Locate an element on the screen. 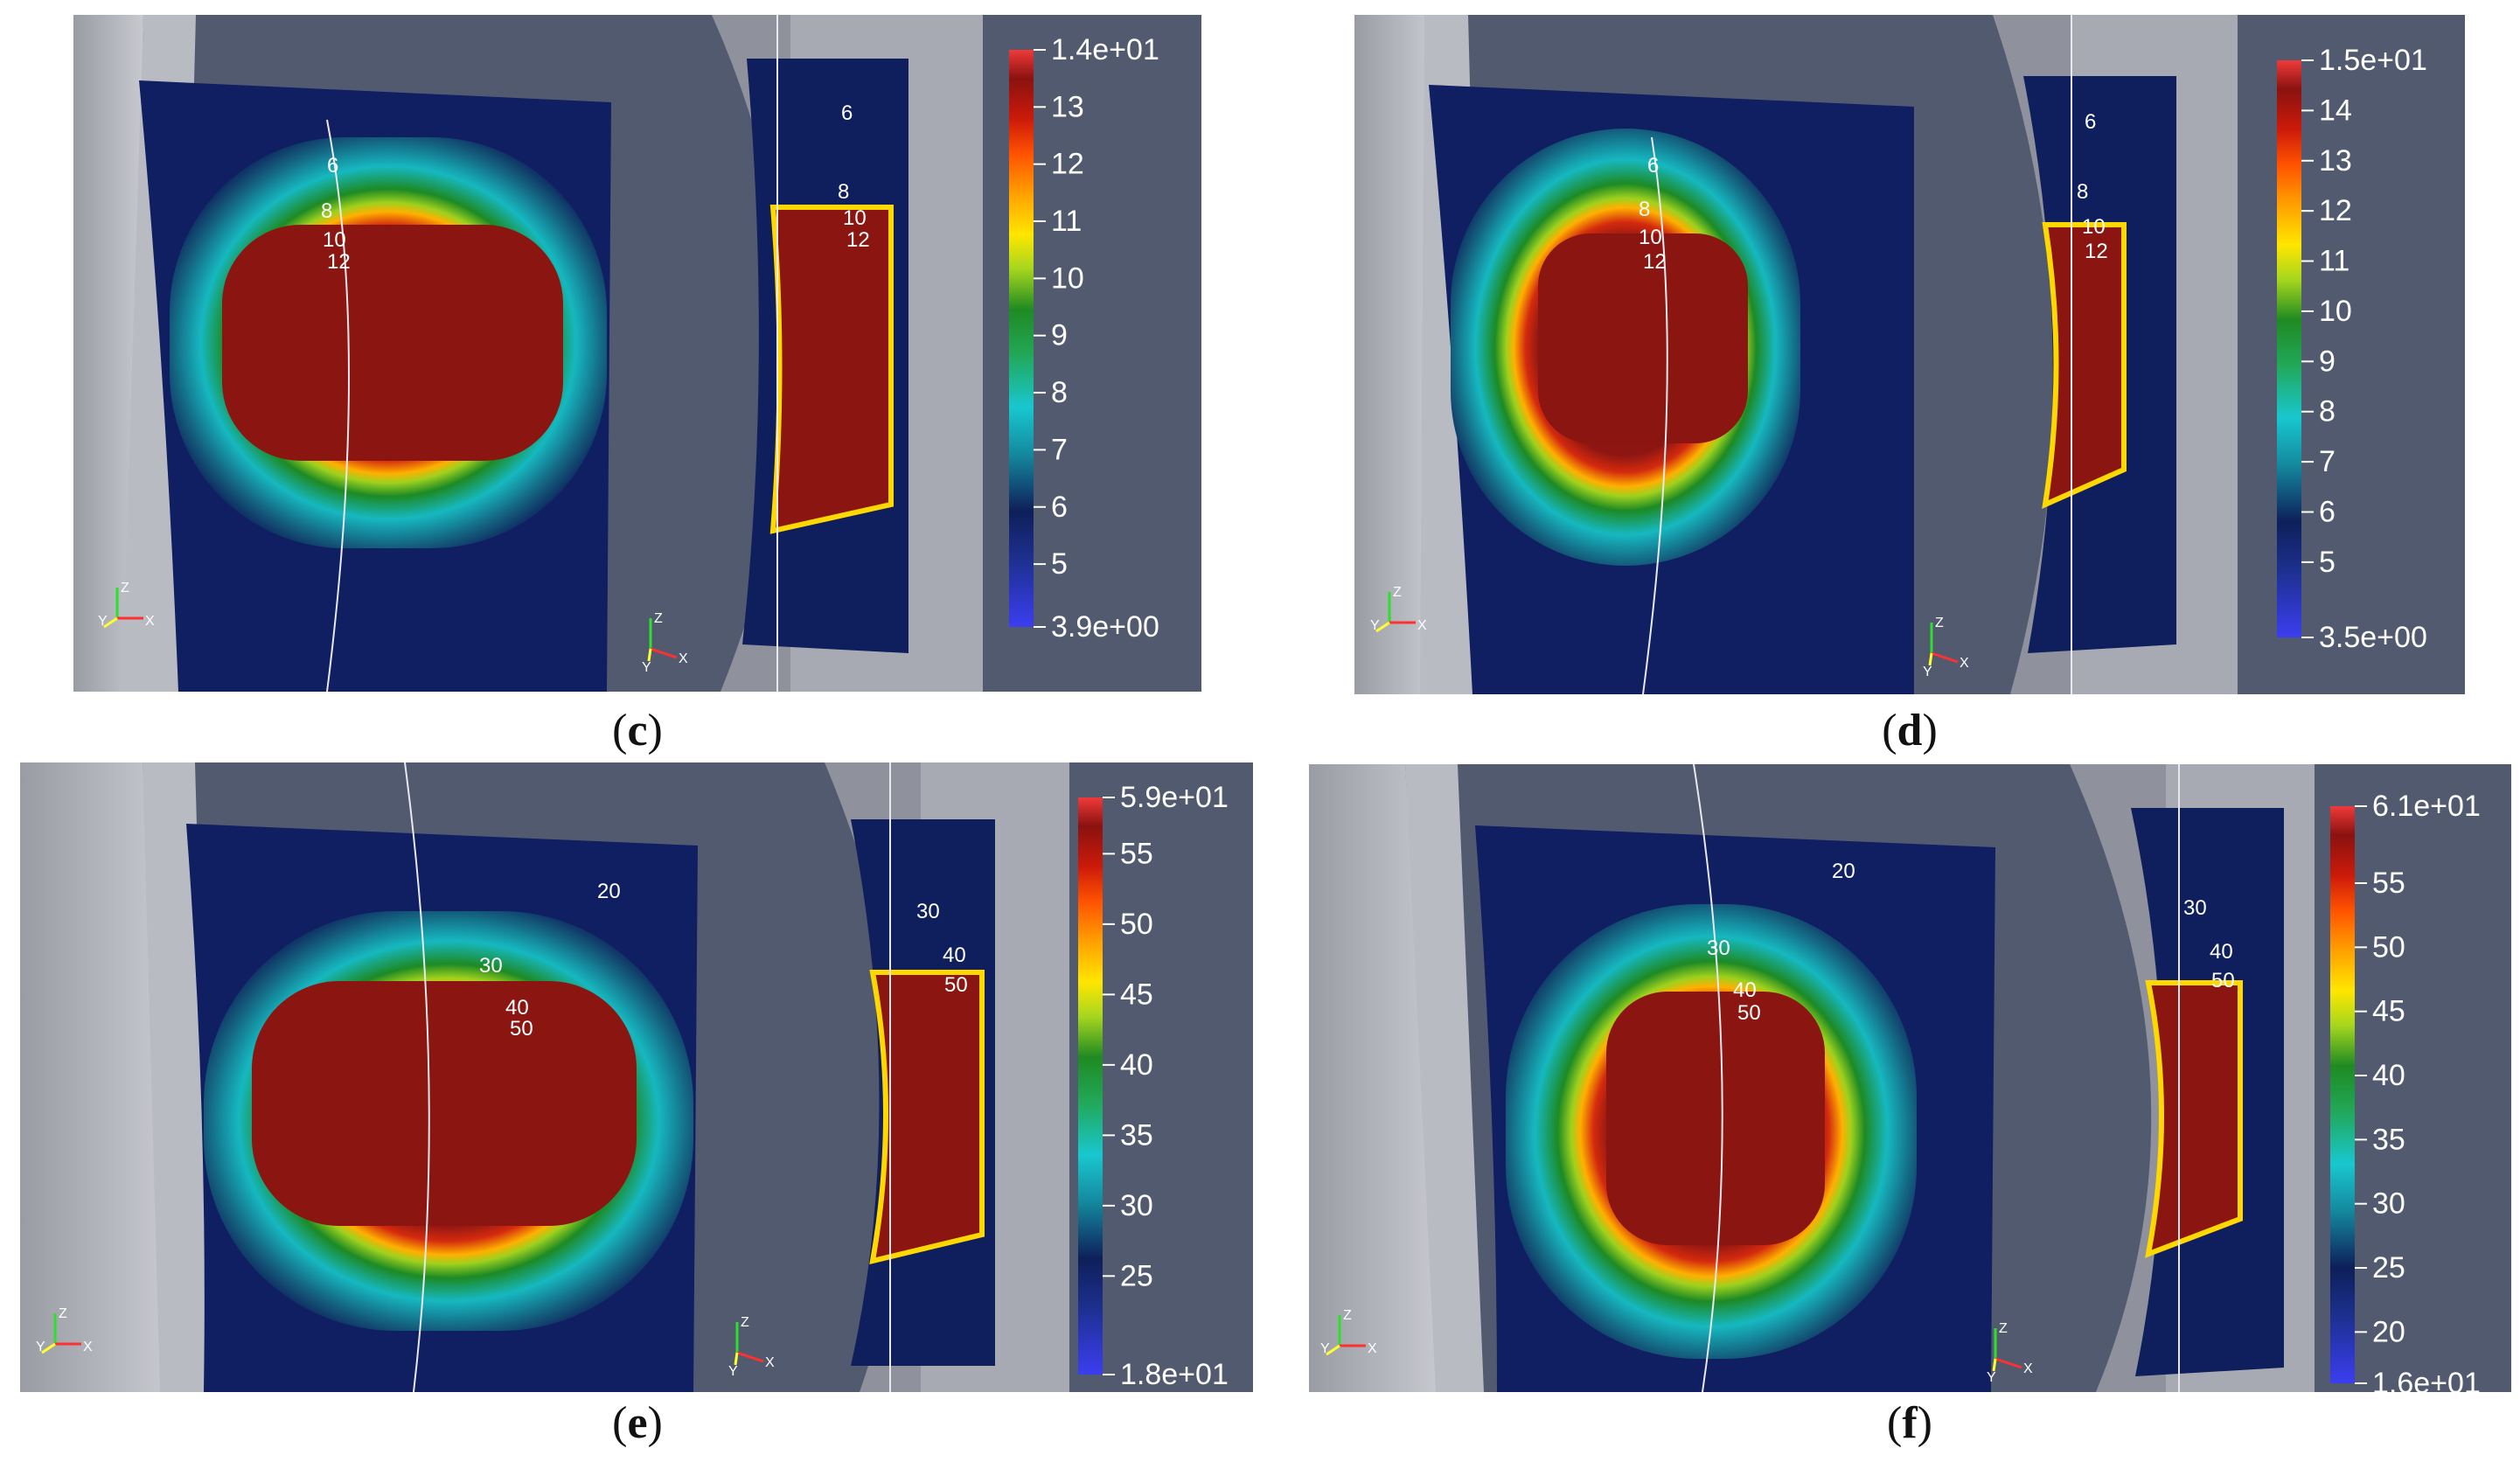 The width and height of the screenshot is (2520, 1469). colorbar-tick-label: 40 is located at coordinates (2388, 1075).